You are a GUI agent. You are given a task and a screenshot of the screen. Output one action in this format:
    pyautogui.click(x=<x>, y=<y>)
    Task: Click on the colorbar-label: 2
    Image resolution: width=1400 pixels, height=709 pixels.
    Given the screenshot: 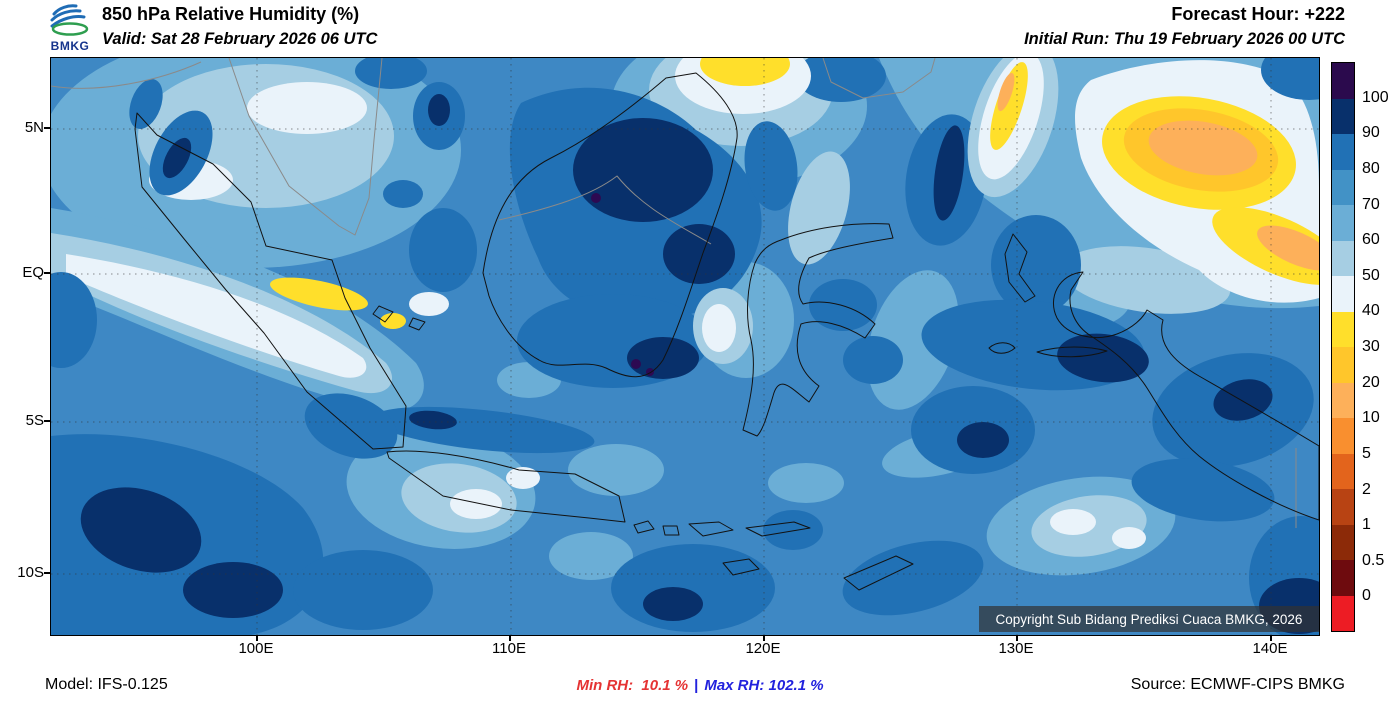 What is the action you would take?
    pyautogui.click(x=1366, y=489)
    